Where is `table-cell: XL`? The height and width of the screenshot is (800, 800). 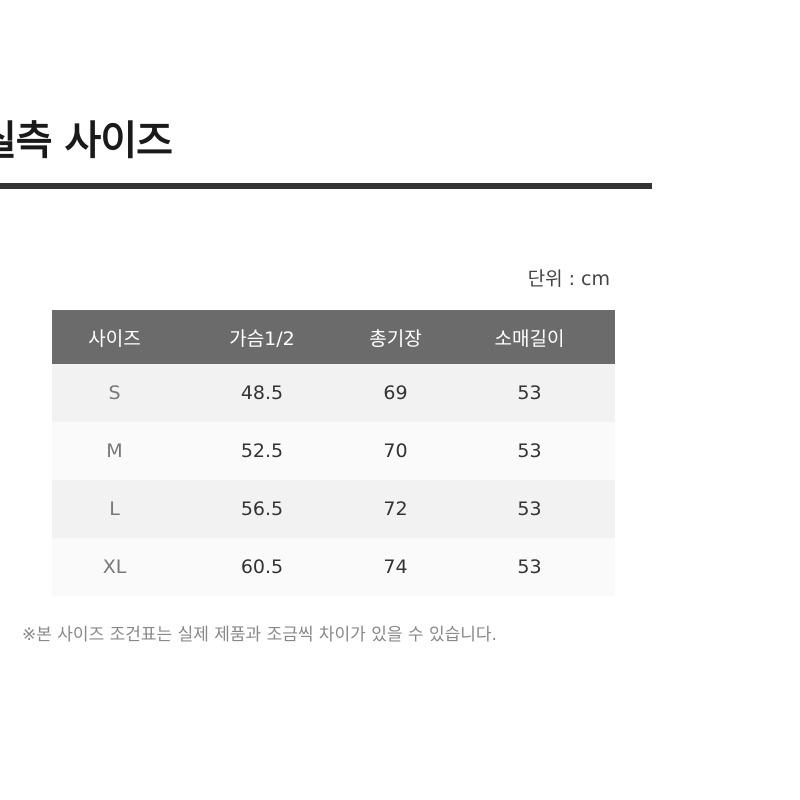 table-cell: XL is located at coordinates (114, 567).